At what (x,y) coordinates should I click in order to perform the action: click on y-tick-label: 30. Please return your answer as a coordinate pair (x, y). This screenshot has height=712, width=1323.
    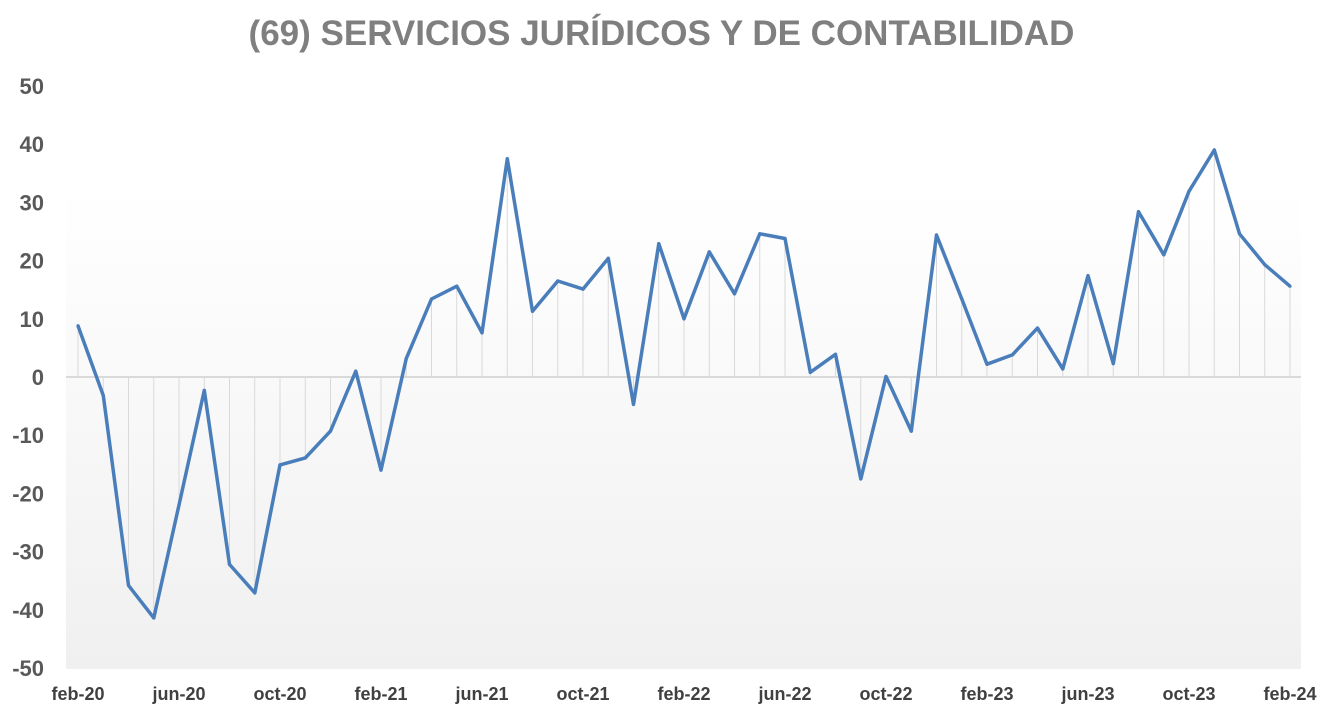
    Looking at the image, I should click on (32, 202).